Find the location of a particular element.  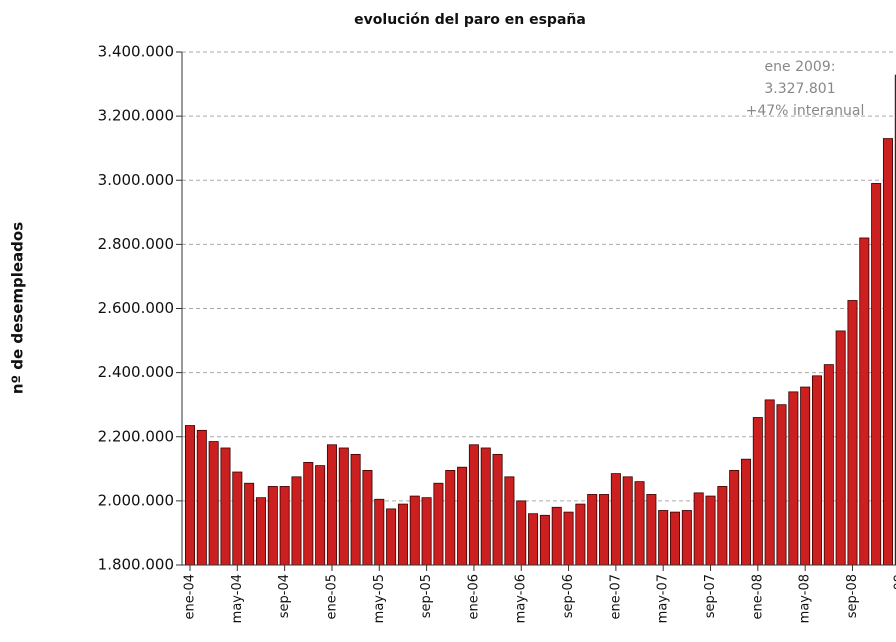

y-tick-label: 1.800.000 is located at coordinates (136, 565).